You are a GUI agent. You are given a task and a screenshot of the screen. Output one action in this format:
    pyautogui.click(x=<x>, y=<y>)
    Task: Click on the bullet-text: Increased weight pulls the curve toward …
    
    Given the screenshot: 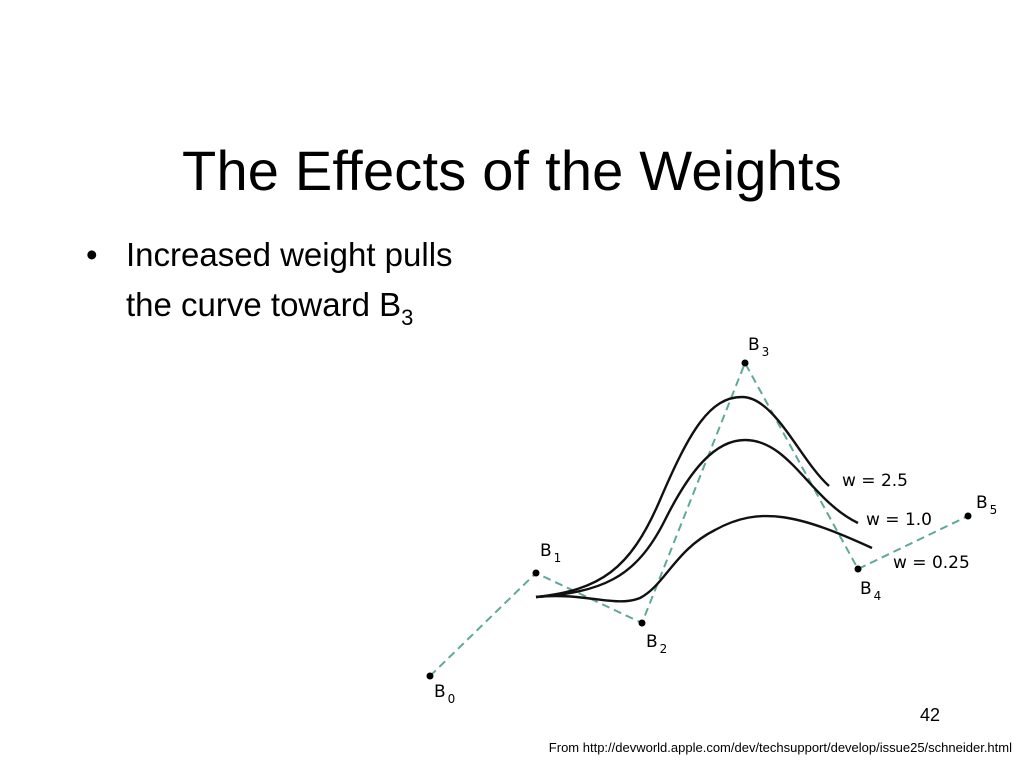 What is the action you would take?
    pyautogui.click(x=289, y=279)
    